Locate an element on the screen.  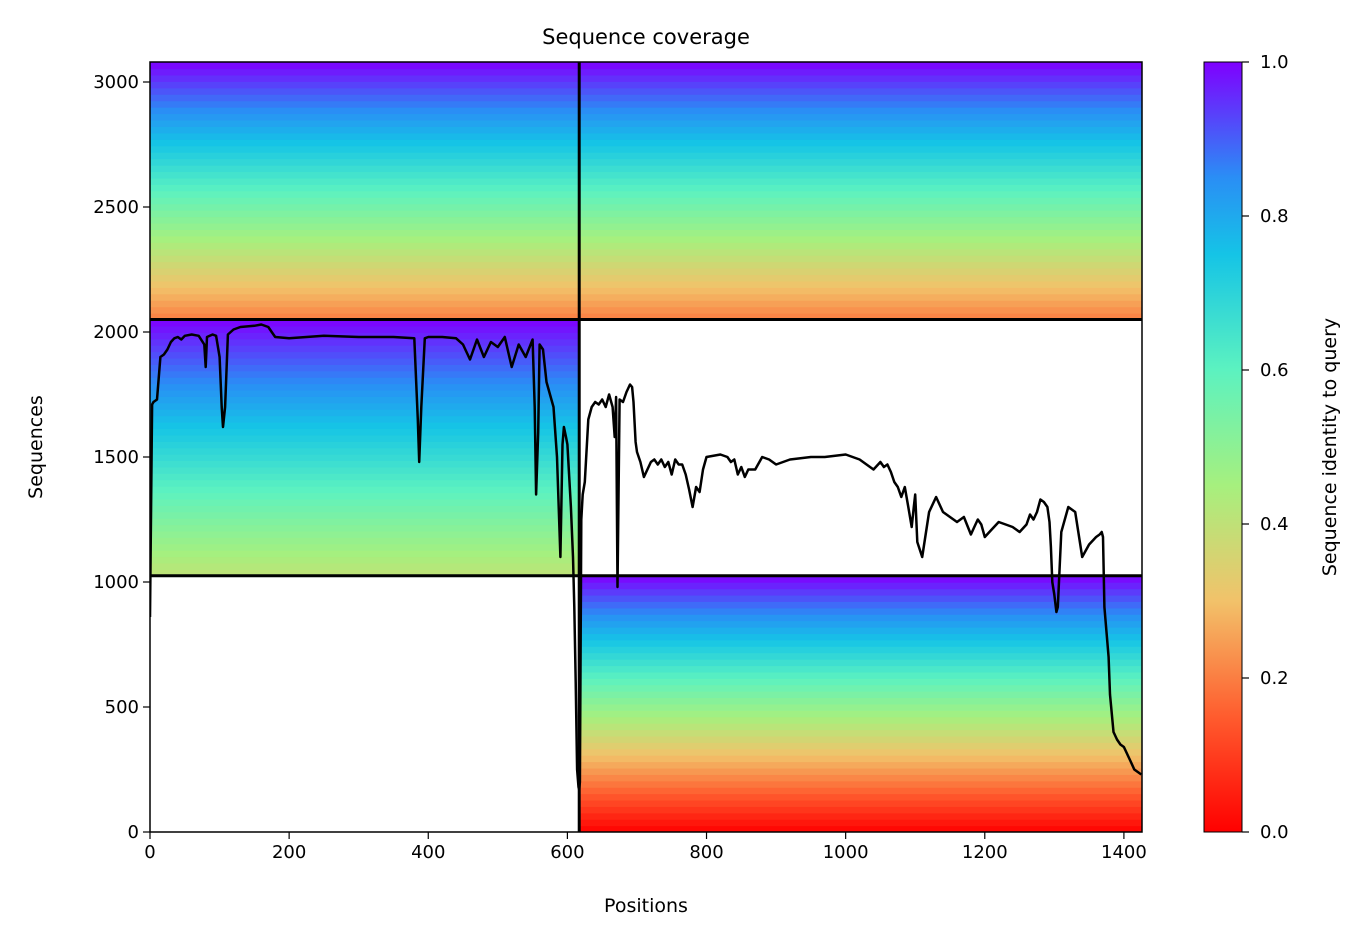
coverage-block-paired-A is located at coordinates (365, 448).